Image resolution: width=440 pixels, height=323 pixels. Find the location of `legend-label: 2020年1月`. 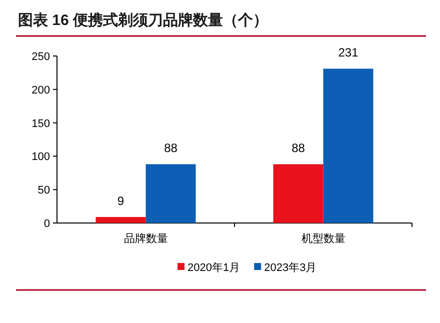

legend-label: 2020年1月 is located at coordinates (214, 268).